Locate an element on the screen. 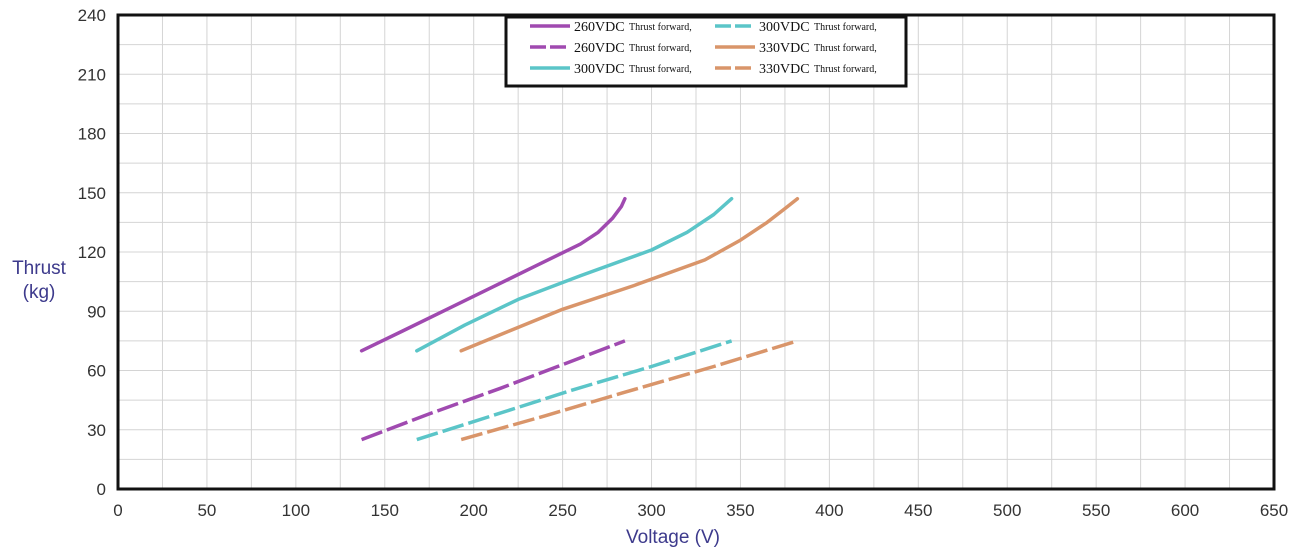  x-axis-title: Voltage (V) is located at coordinates (673, 537).